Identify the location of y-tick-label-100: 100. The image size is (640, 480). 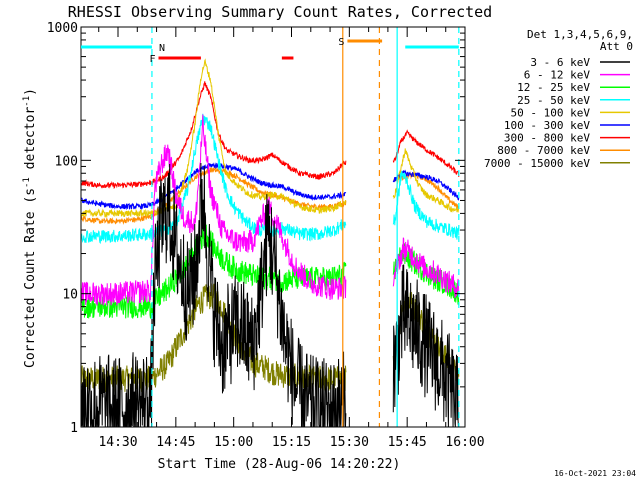
(66, 161).